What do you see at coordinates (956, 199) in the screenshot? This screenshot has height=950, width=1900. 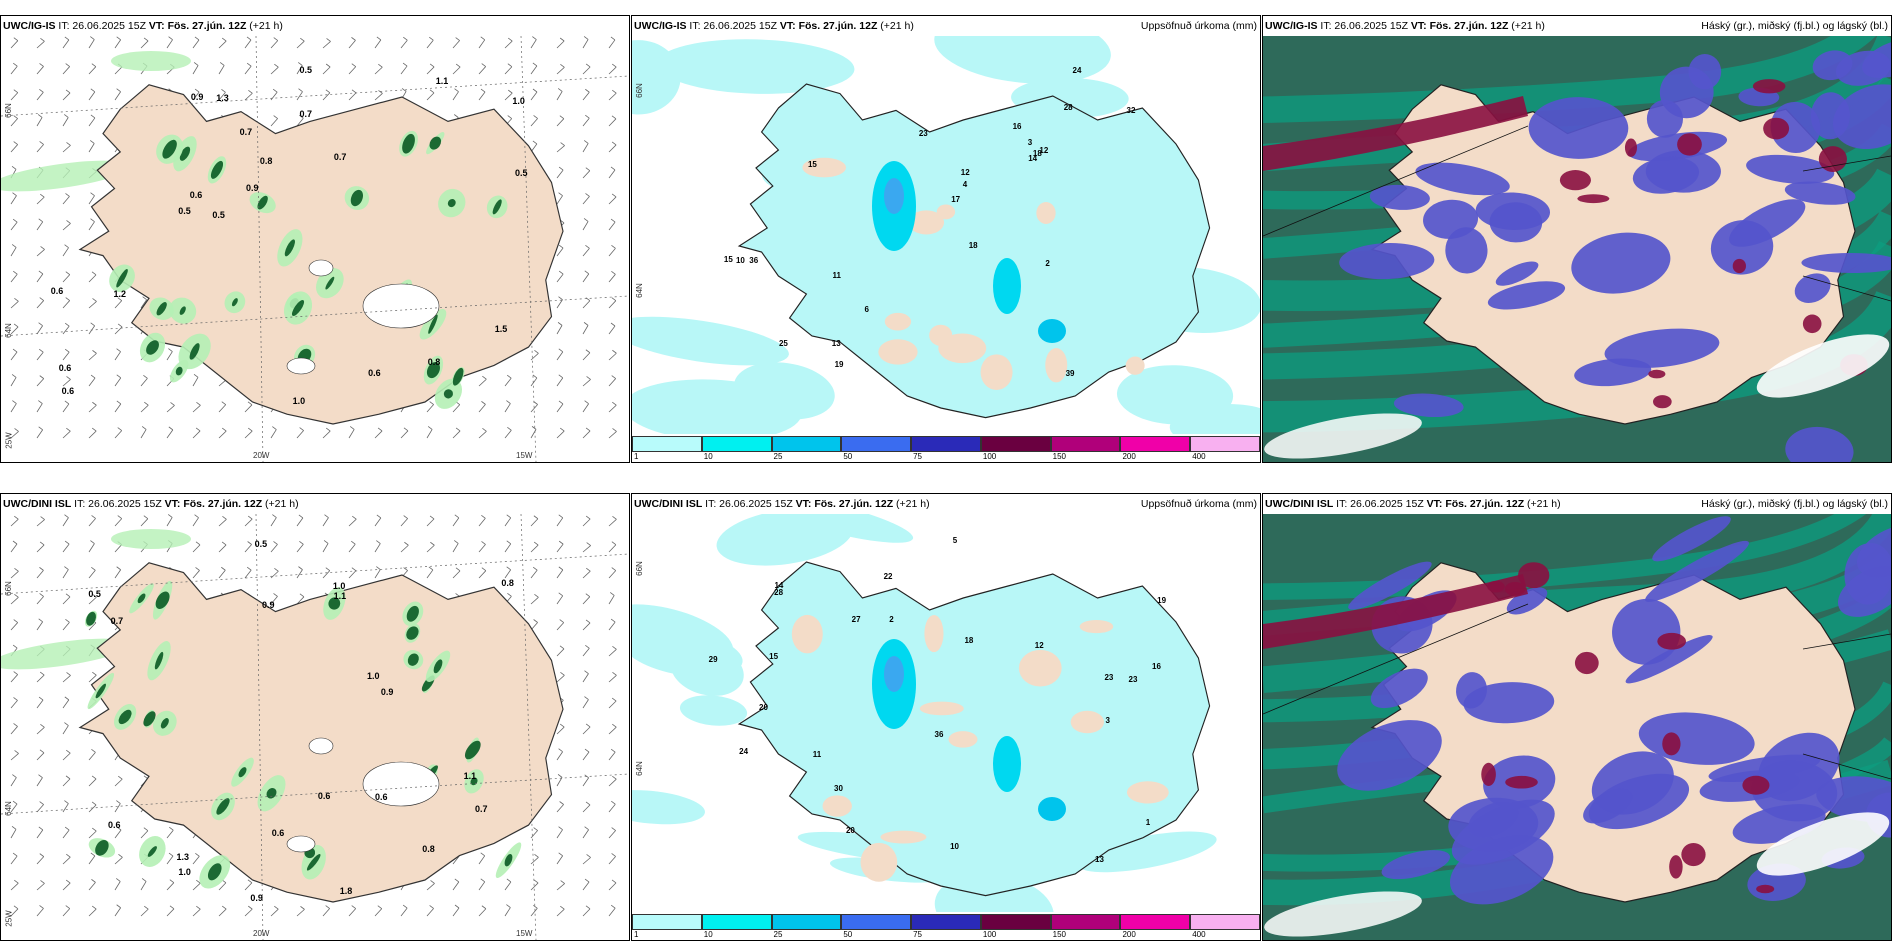 I see `accum-precip-label: 17` at bounding box center [956, 199].